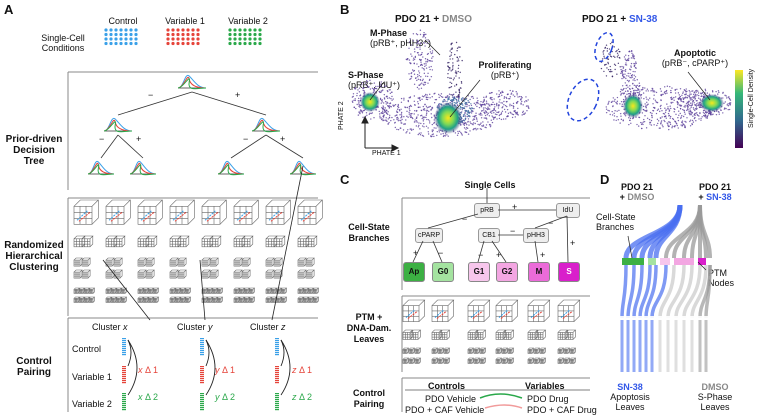 The width and height of the screenshot is (759, 415). What do you see at coordinates (429, 235) in the screenshot?
I see `node-cparp: cPARP` at bounding box center [429, 235].